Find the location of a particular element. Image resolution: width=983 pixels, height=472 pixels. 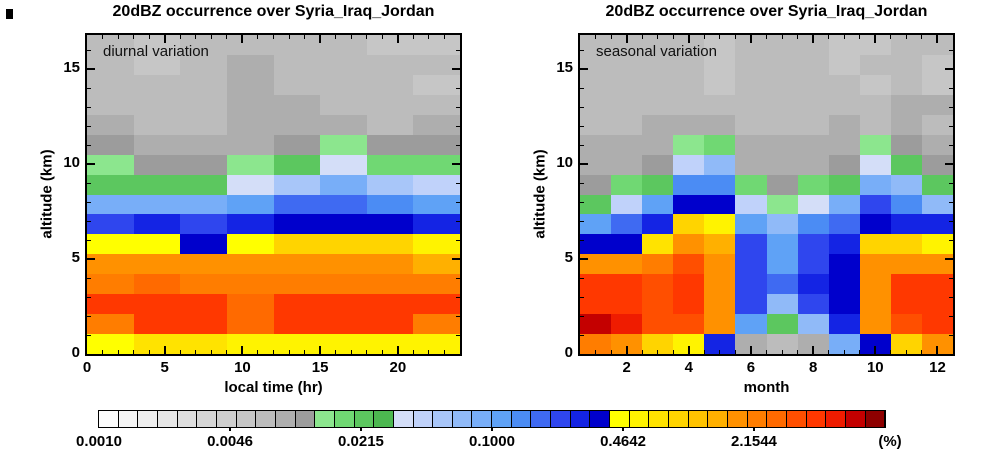

colorbar-tick is located at coordinates (360, 429).